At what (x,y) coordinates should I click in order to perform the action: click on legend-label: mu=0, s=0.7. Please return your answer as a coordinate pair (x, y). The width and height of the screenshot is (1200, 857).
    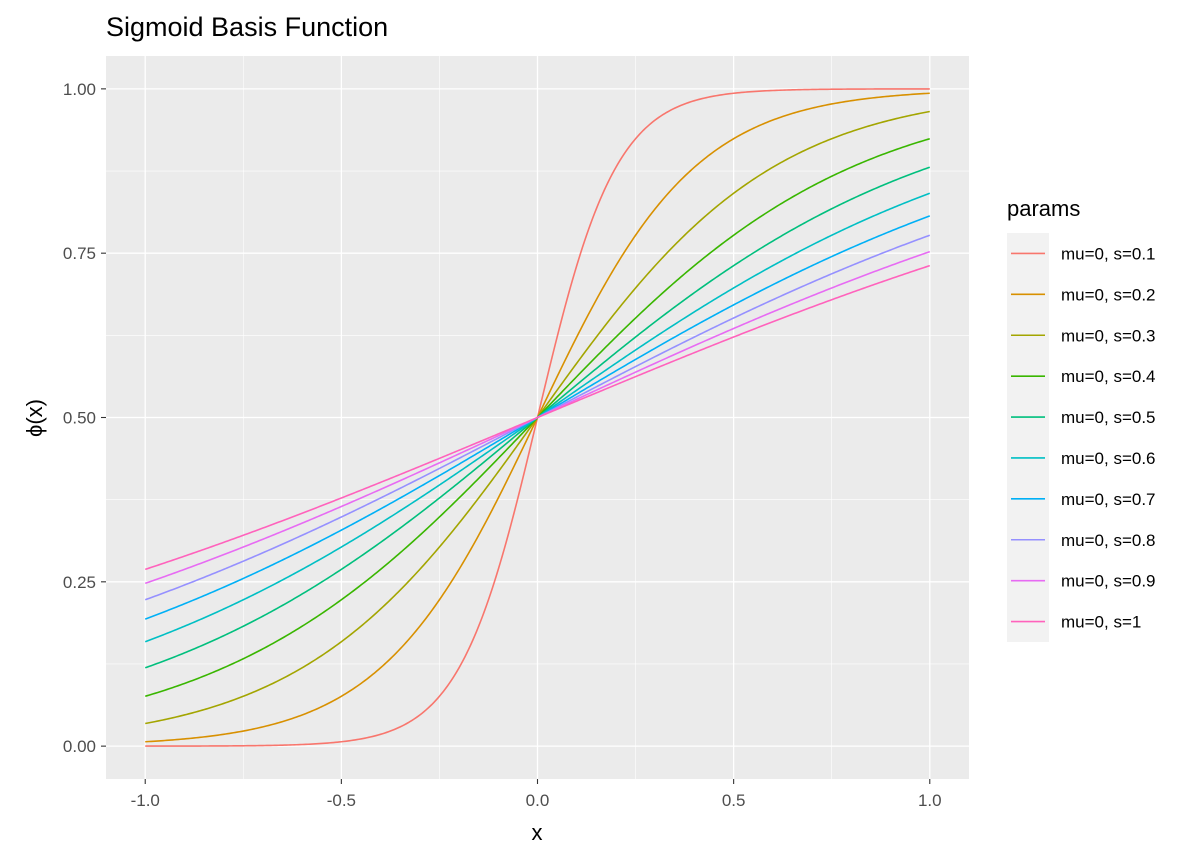
    Looking at the image, I should click on (1108, 499).